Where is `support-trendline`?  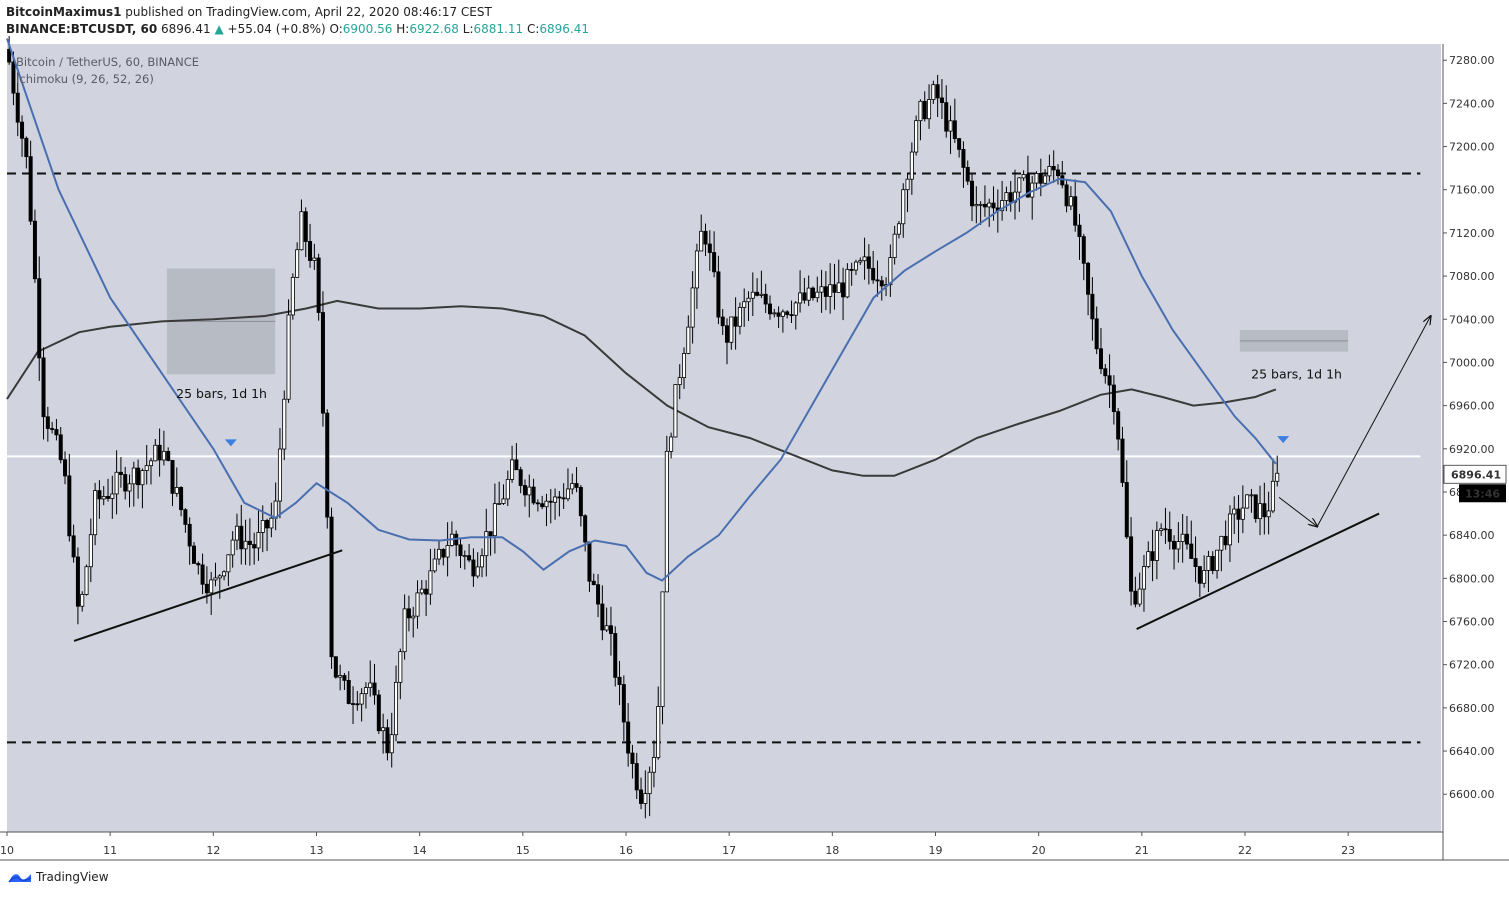 support-trendline is located at coordinates (1258, 571).